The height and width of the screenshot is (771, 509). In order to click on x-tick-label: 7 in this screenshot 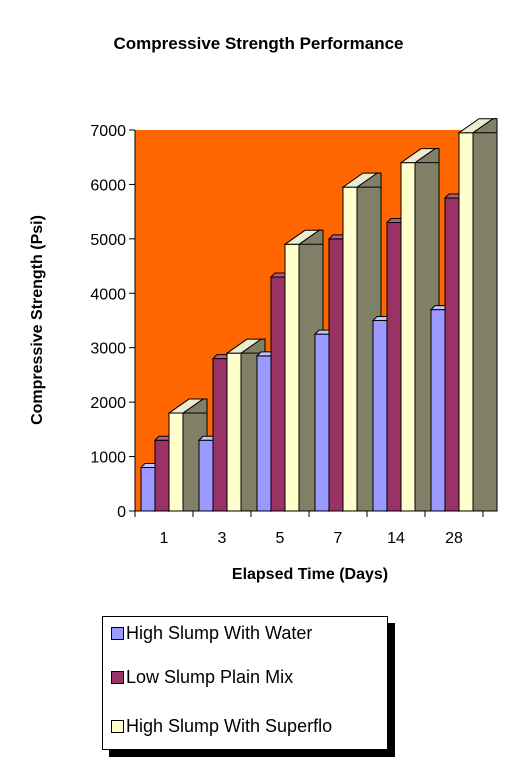, I will do `click(338, 538)`.